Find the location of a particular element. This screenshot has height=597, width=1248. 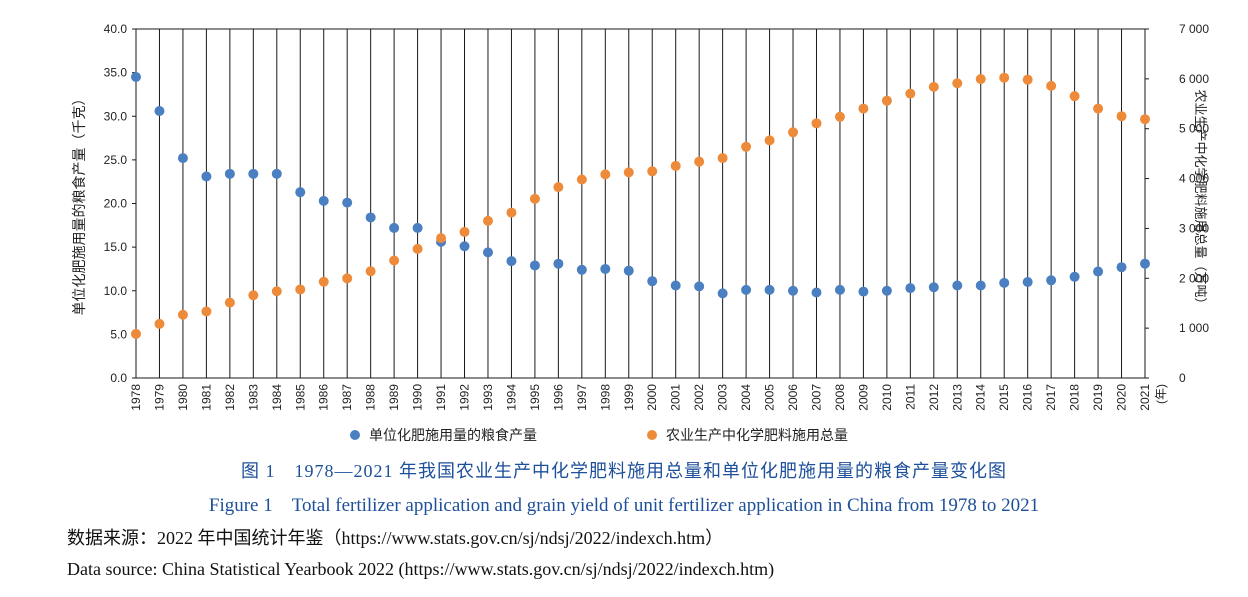

x-tick-label: 2008 is located at coordinates (840, 397).